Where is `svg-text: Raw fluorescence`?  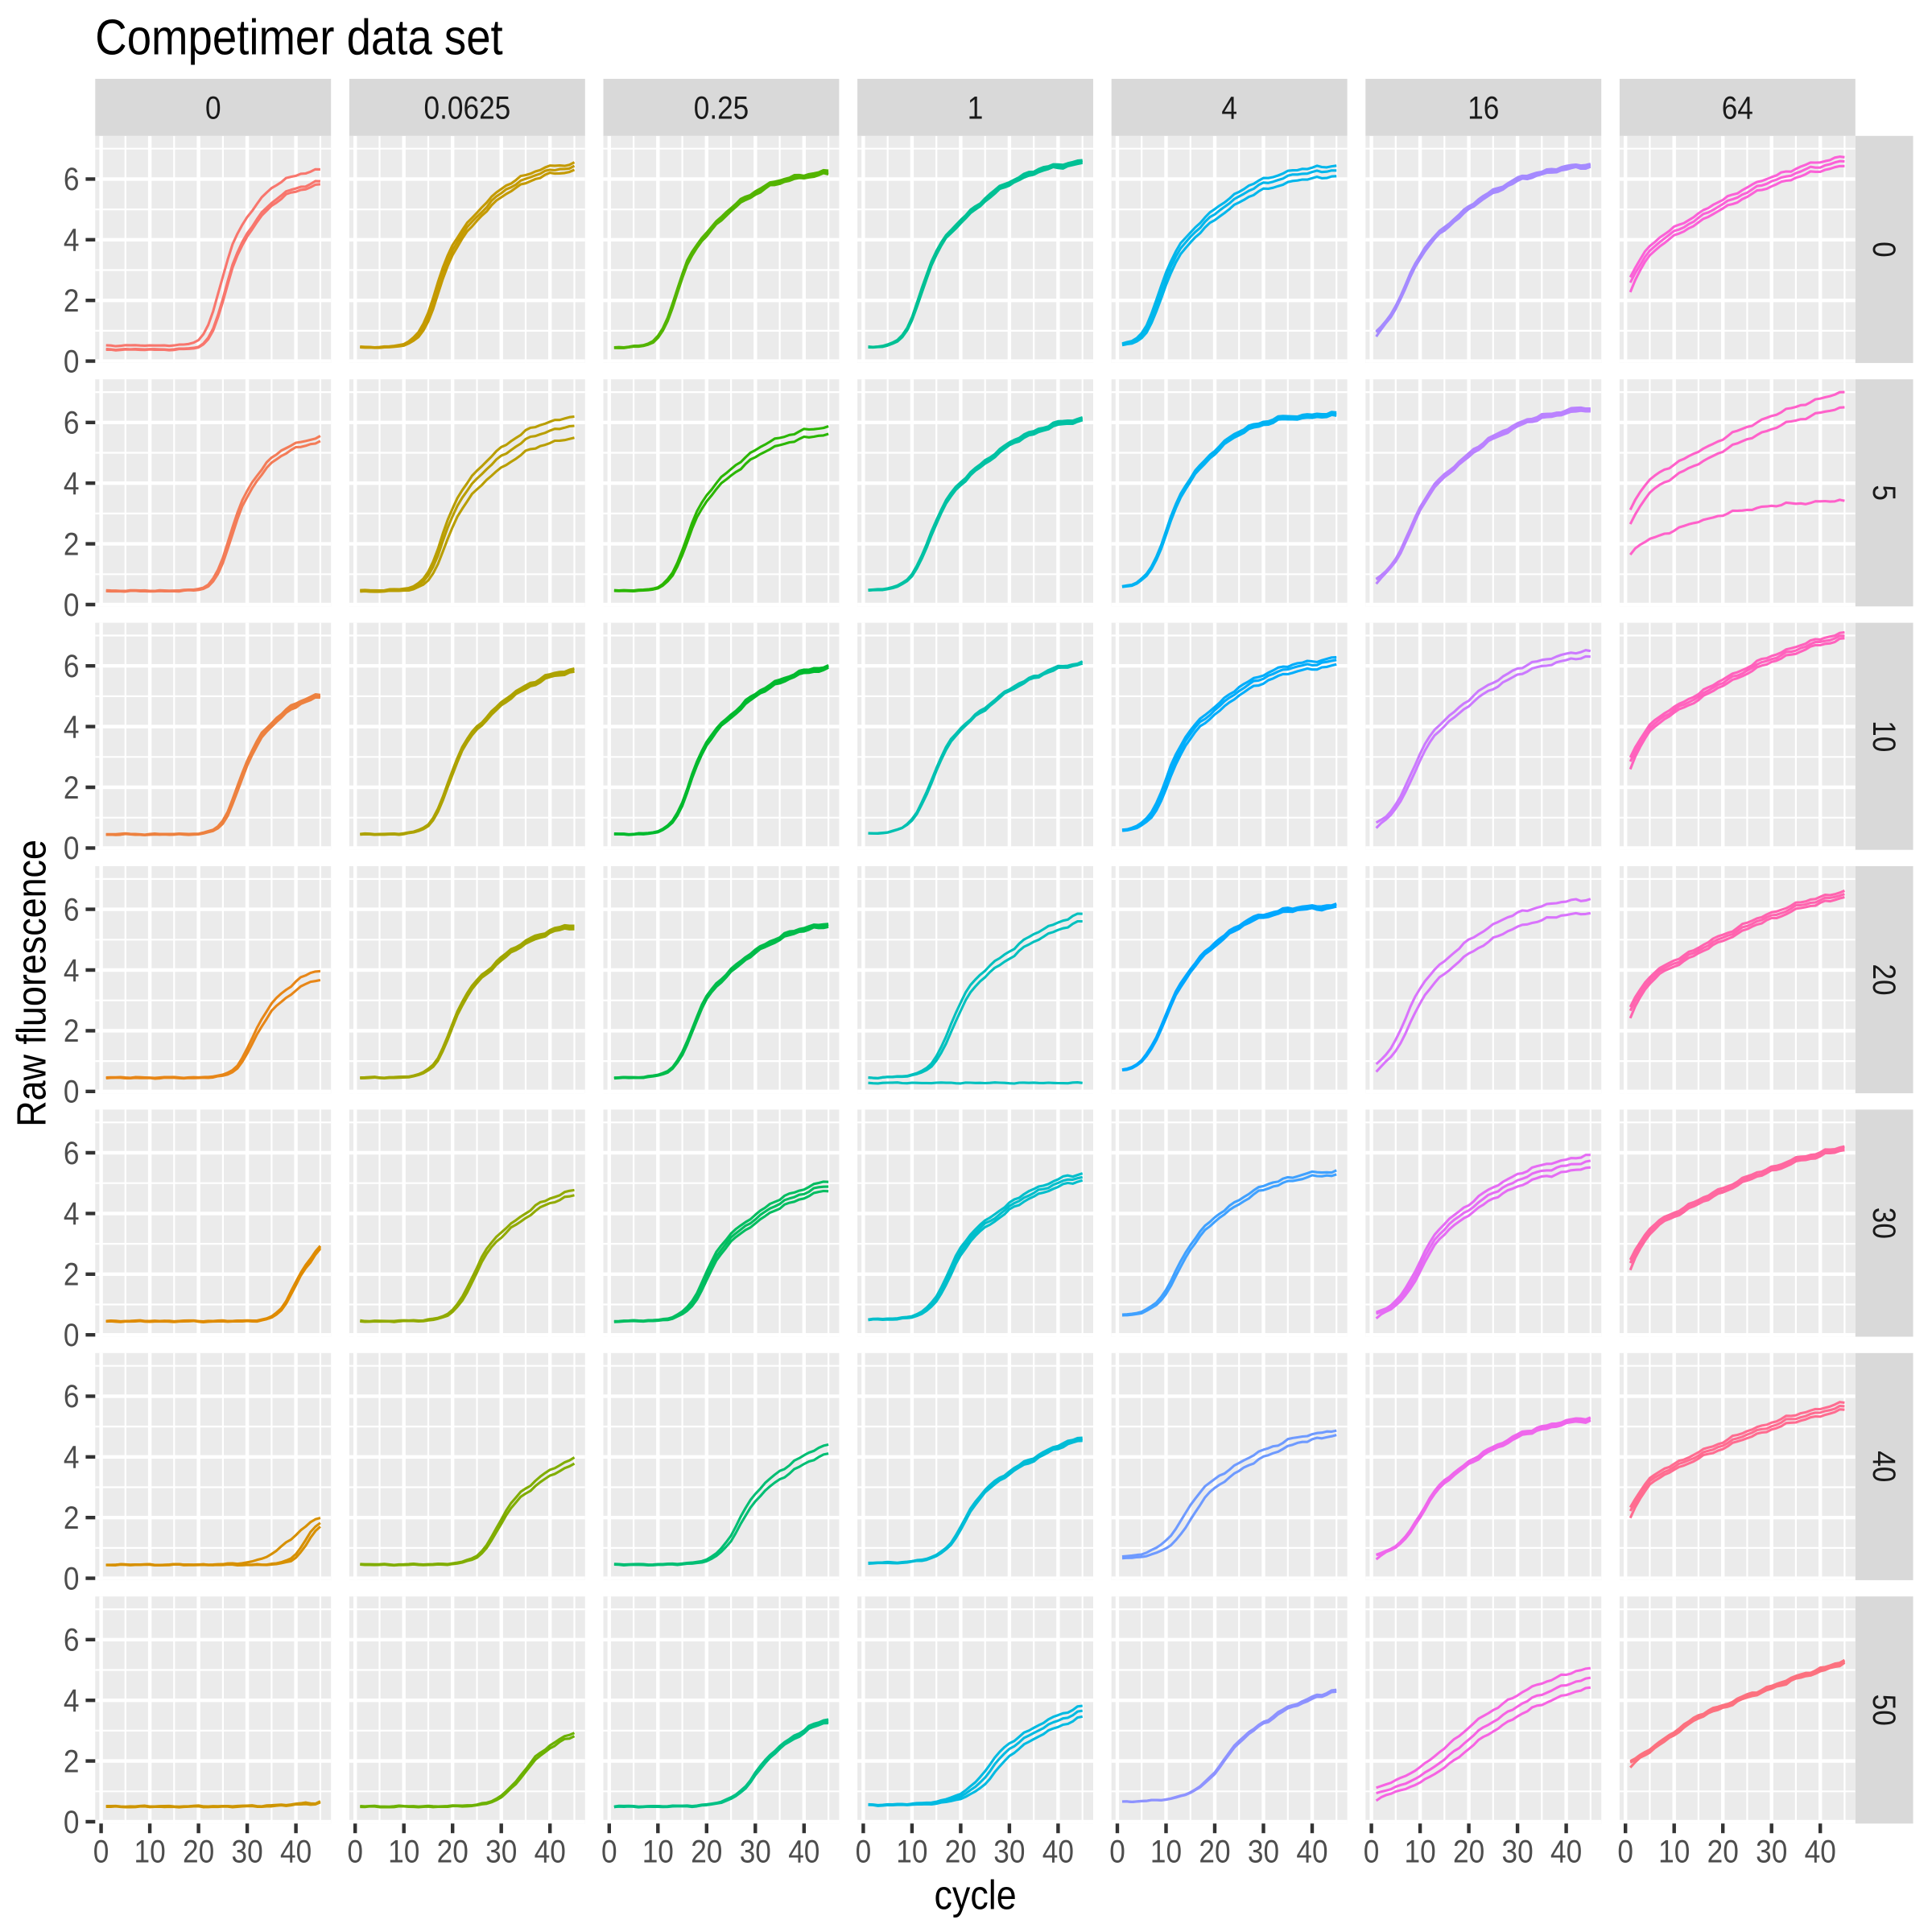
svg-text: Raw fluorescence is located at coordinates (32, 983).